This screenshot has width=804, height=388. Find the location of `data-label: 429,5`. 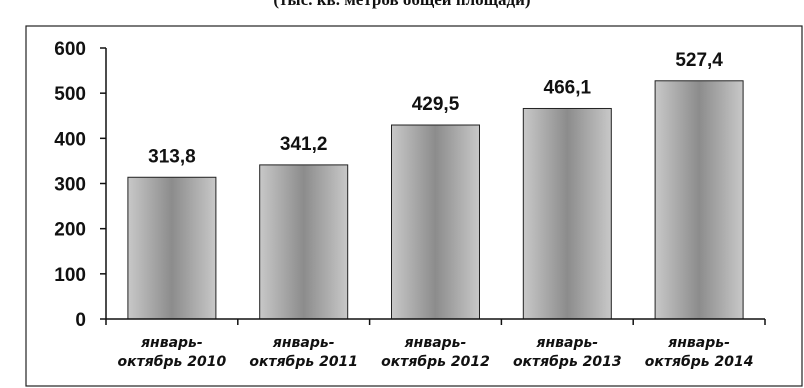

data-label: 429,5 is located at coordinates (436, 104).